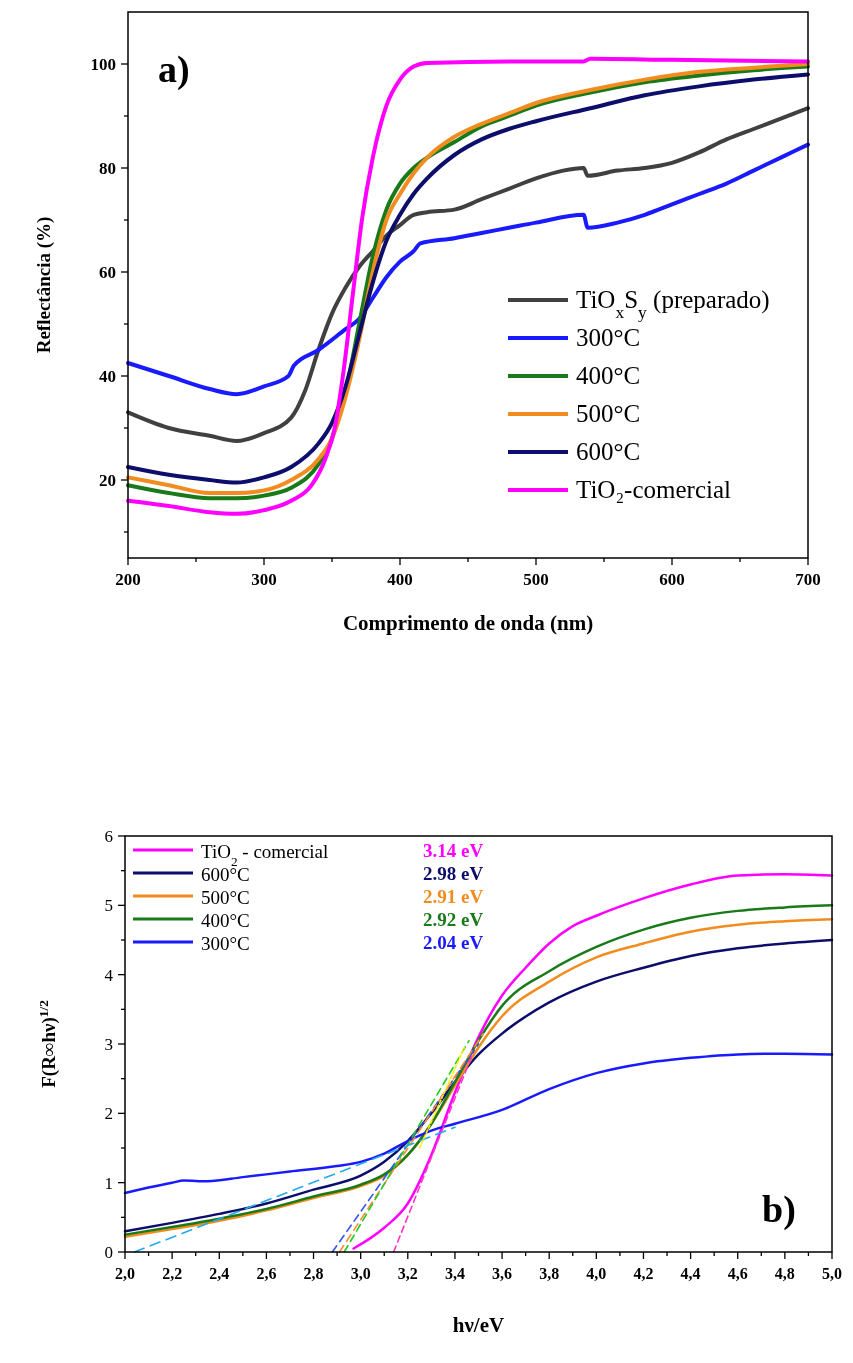  I want to click on x-tick-label: 200, so click(128, 579).